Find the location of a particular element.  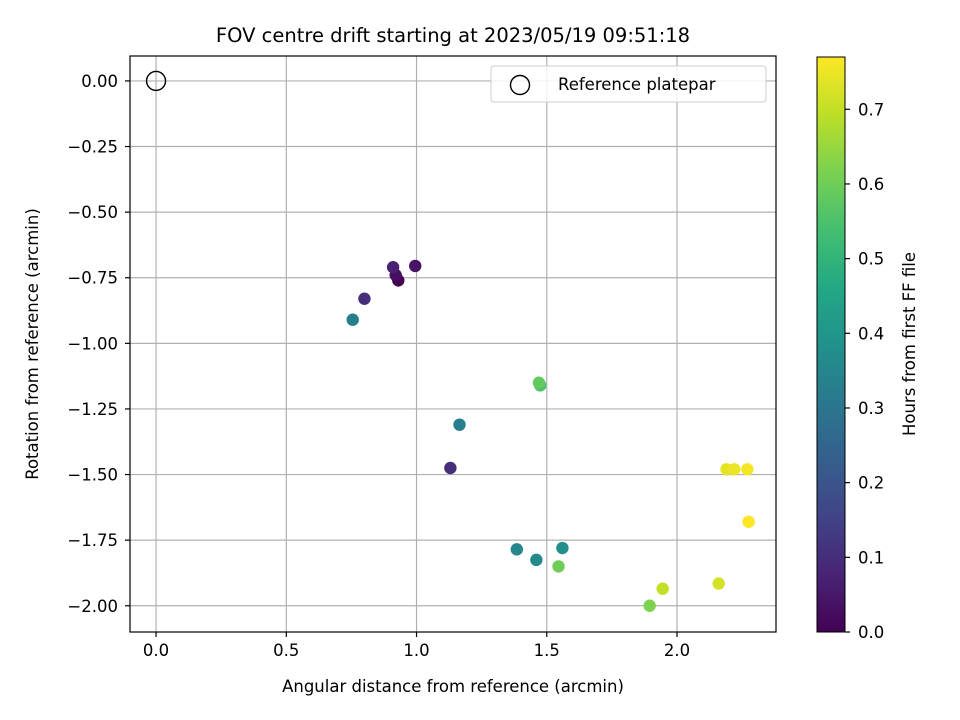

colorbar-tick-label: 0.4 is located at coordinates (871, 333).